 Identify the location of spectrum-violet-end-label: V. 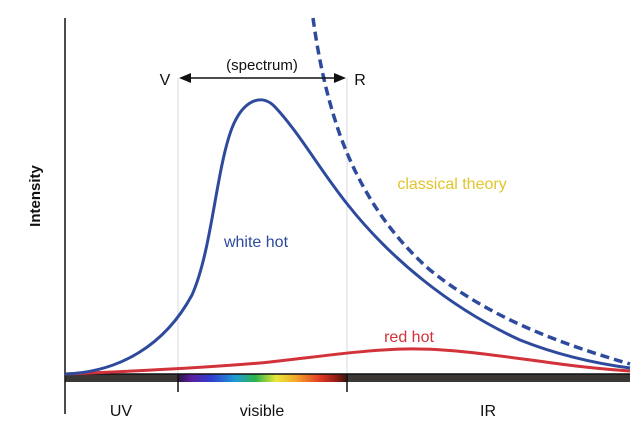
(165, 80).